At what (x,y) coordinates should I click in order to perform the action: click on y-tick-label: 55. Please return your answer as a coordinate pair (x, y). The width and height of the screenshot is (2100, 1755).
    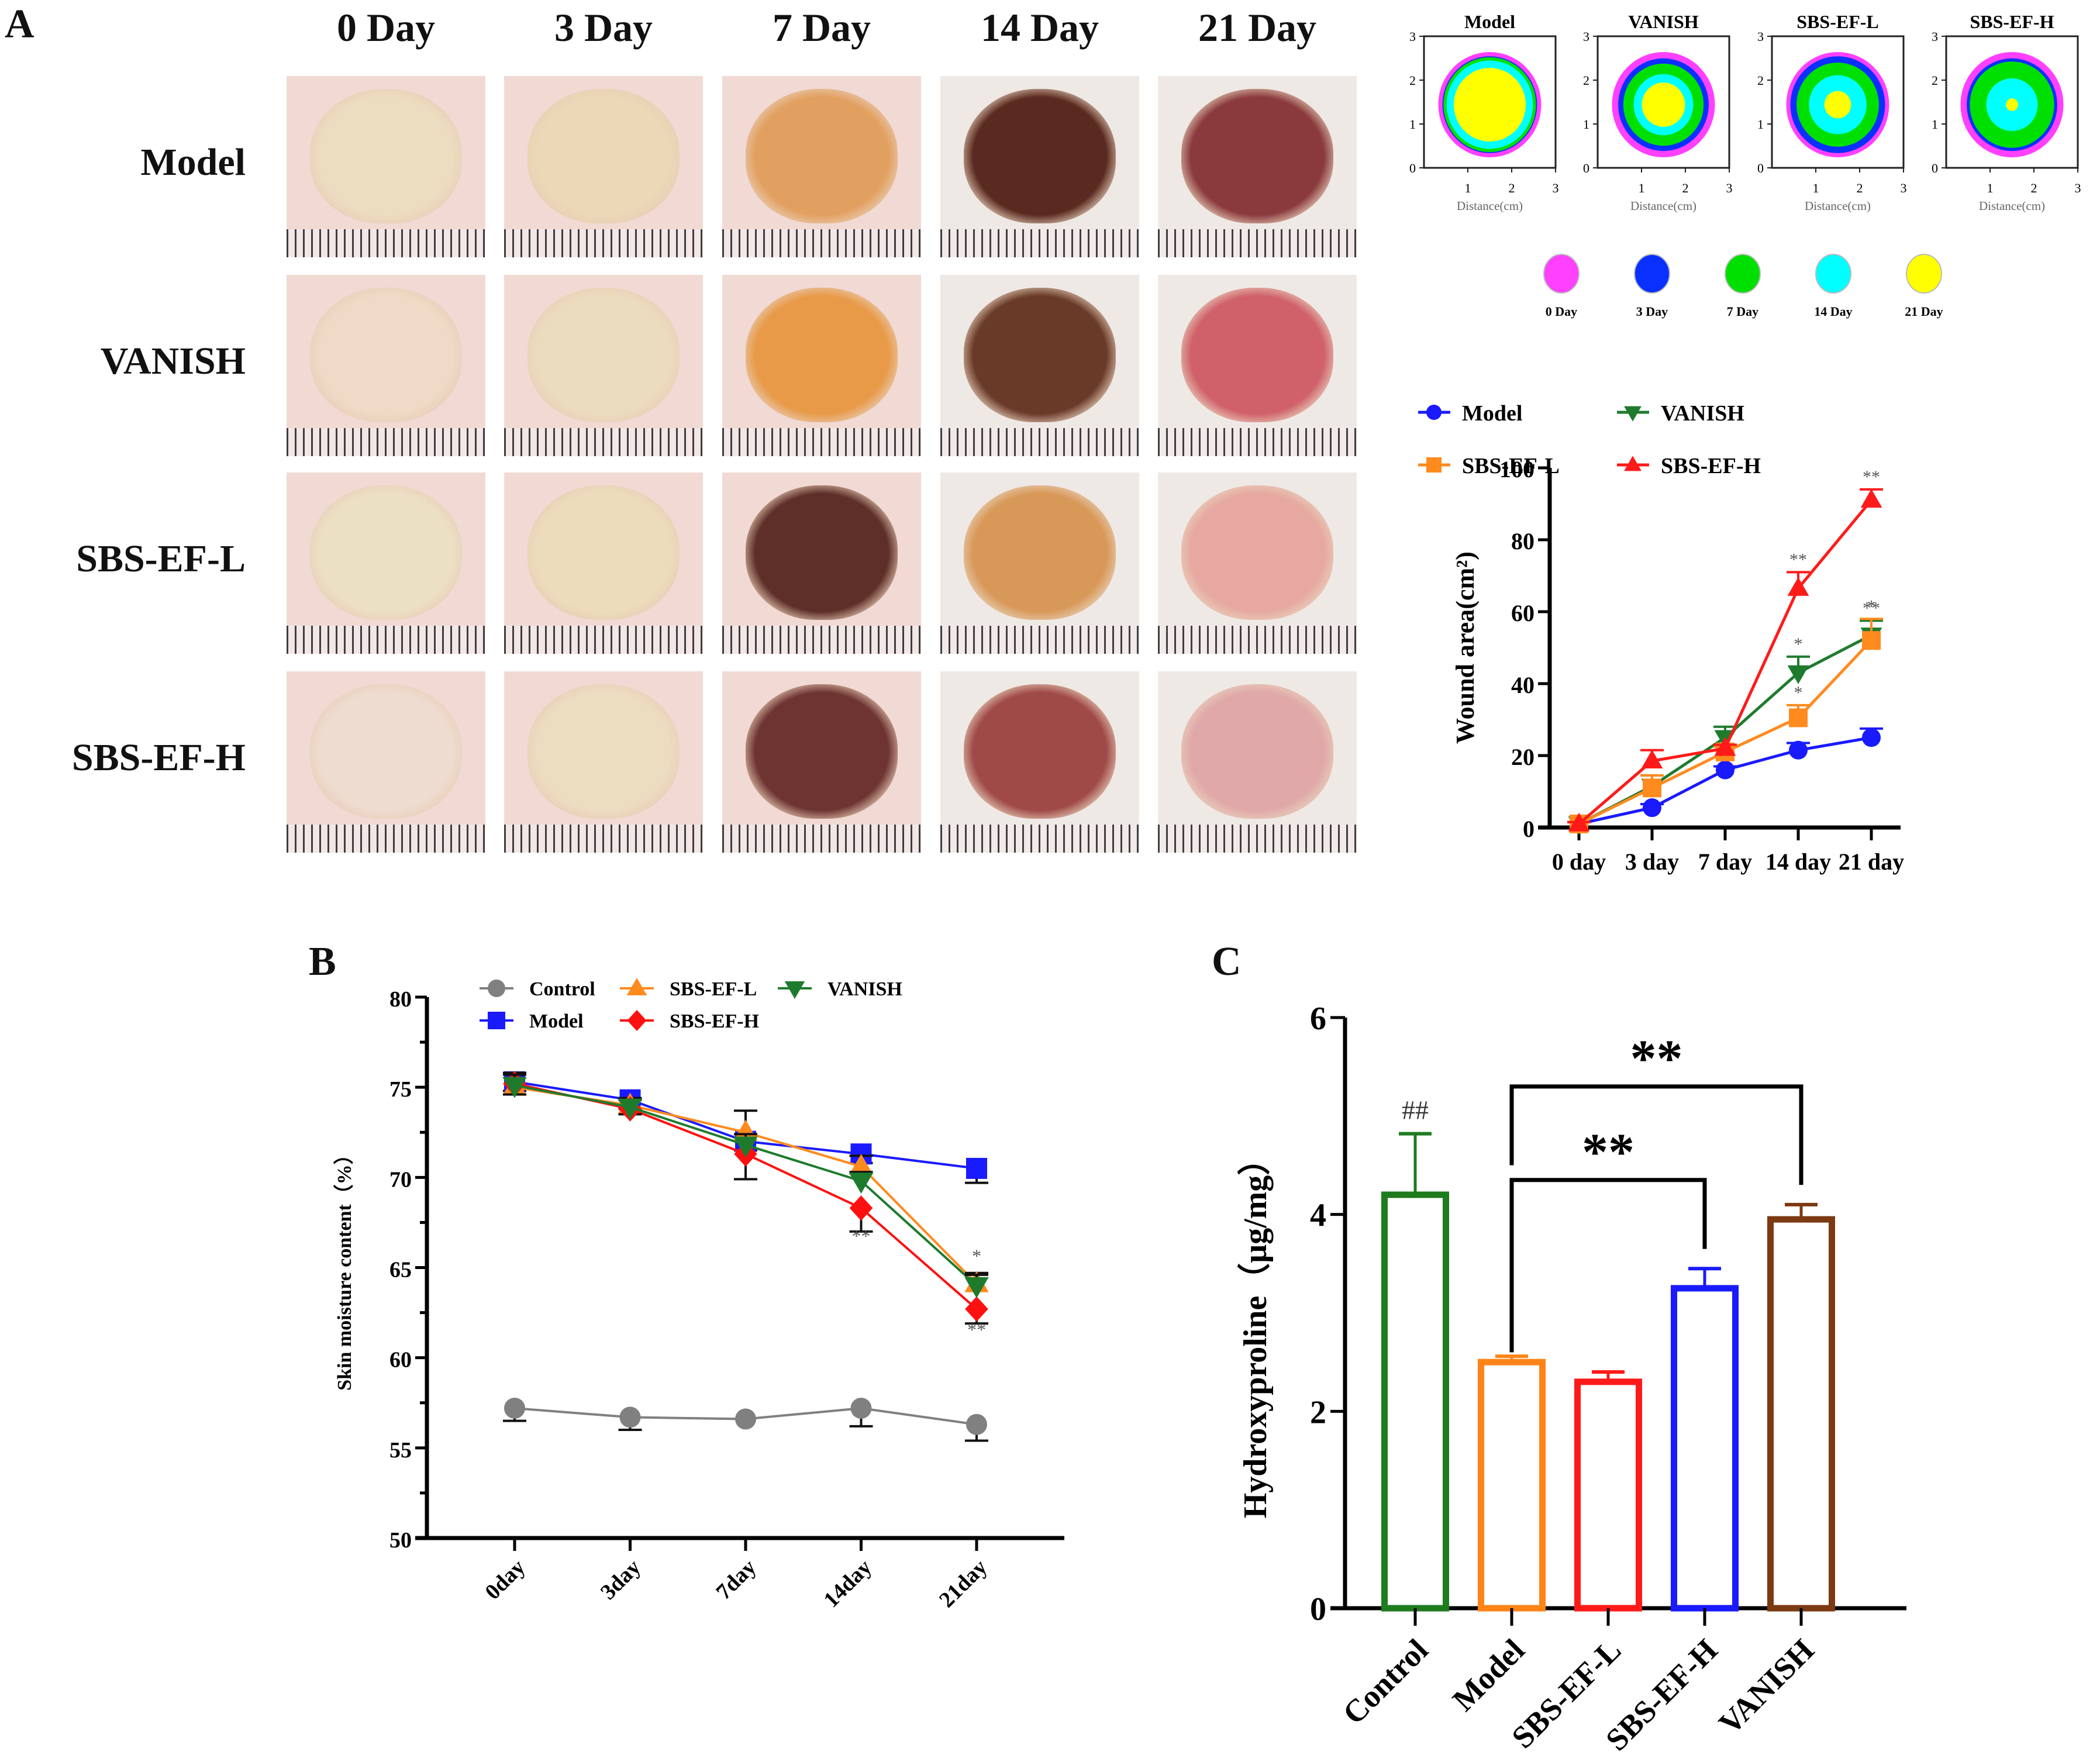
    Looking at the image, I should click on (400, 1450).